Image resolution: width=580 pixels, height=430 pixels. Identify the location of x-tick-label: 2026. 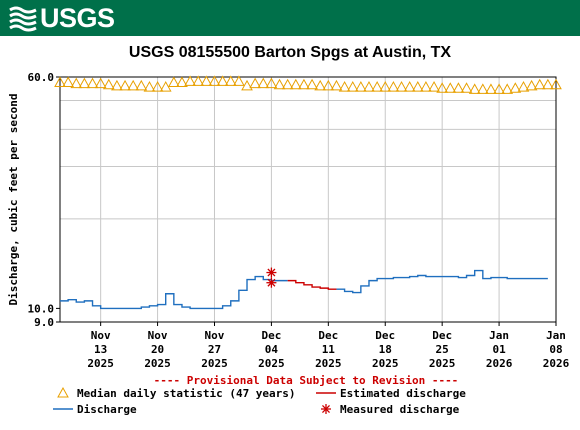
(556, 363).